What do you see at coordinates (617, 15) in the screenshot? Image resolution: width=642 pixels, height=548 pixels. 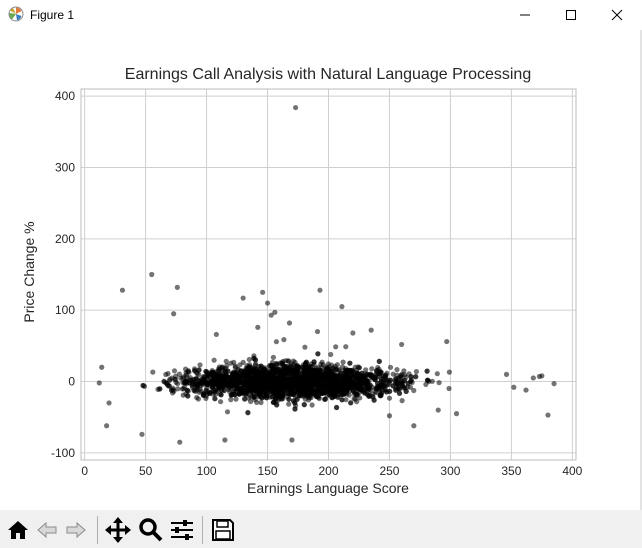 I see `close-button` at bounding box center [617, 15].